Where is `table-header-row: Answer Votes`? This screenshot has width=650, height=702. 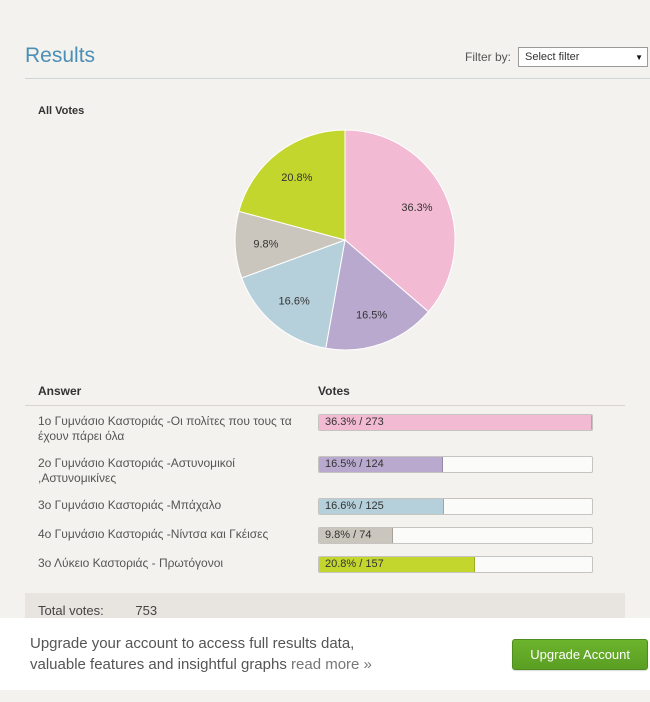
table-header-row: Answer Votes is located at coordinates (325, 395).